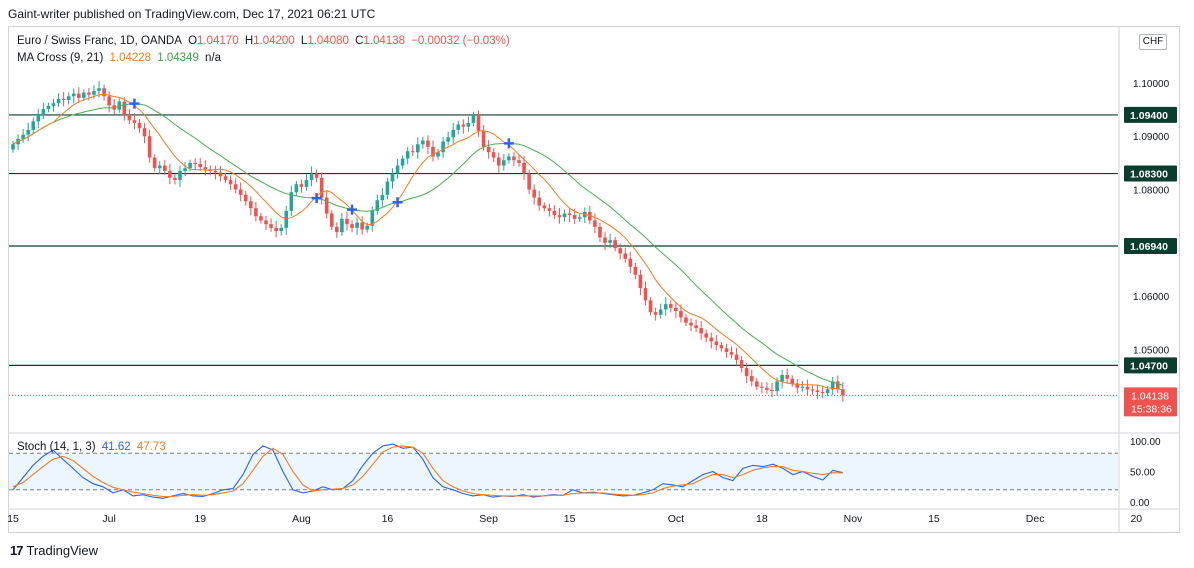  Describe the element at coordinates (1151, 297) in the screenshot. I see `price-tick-label: 1.06000` at that location.